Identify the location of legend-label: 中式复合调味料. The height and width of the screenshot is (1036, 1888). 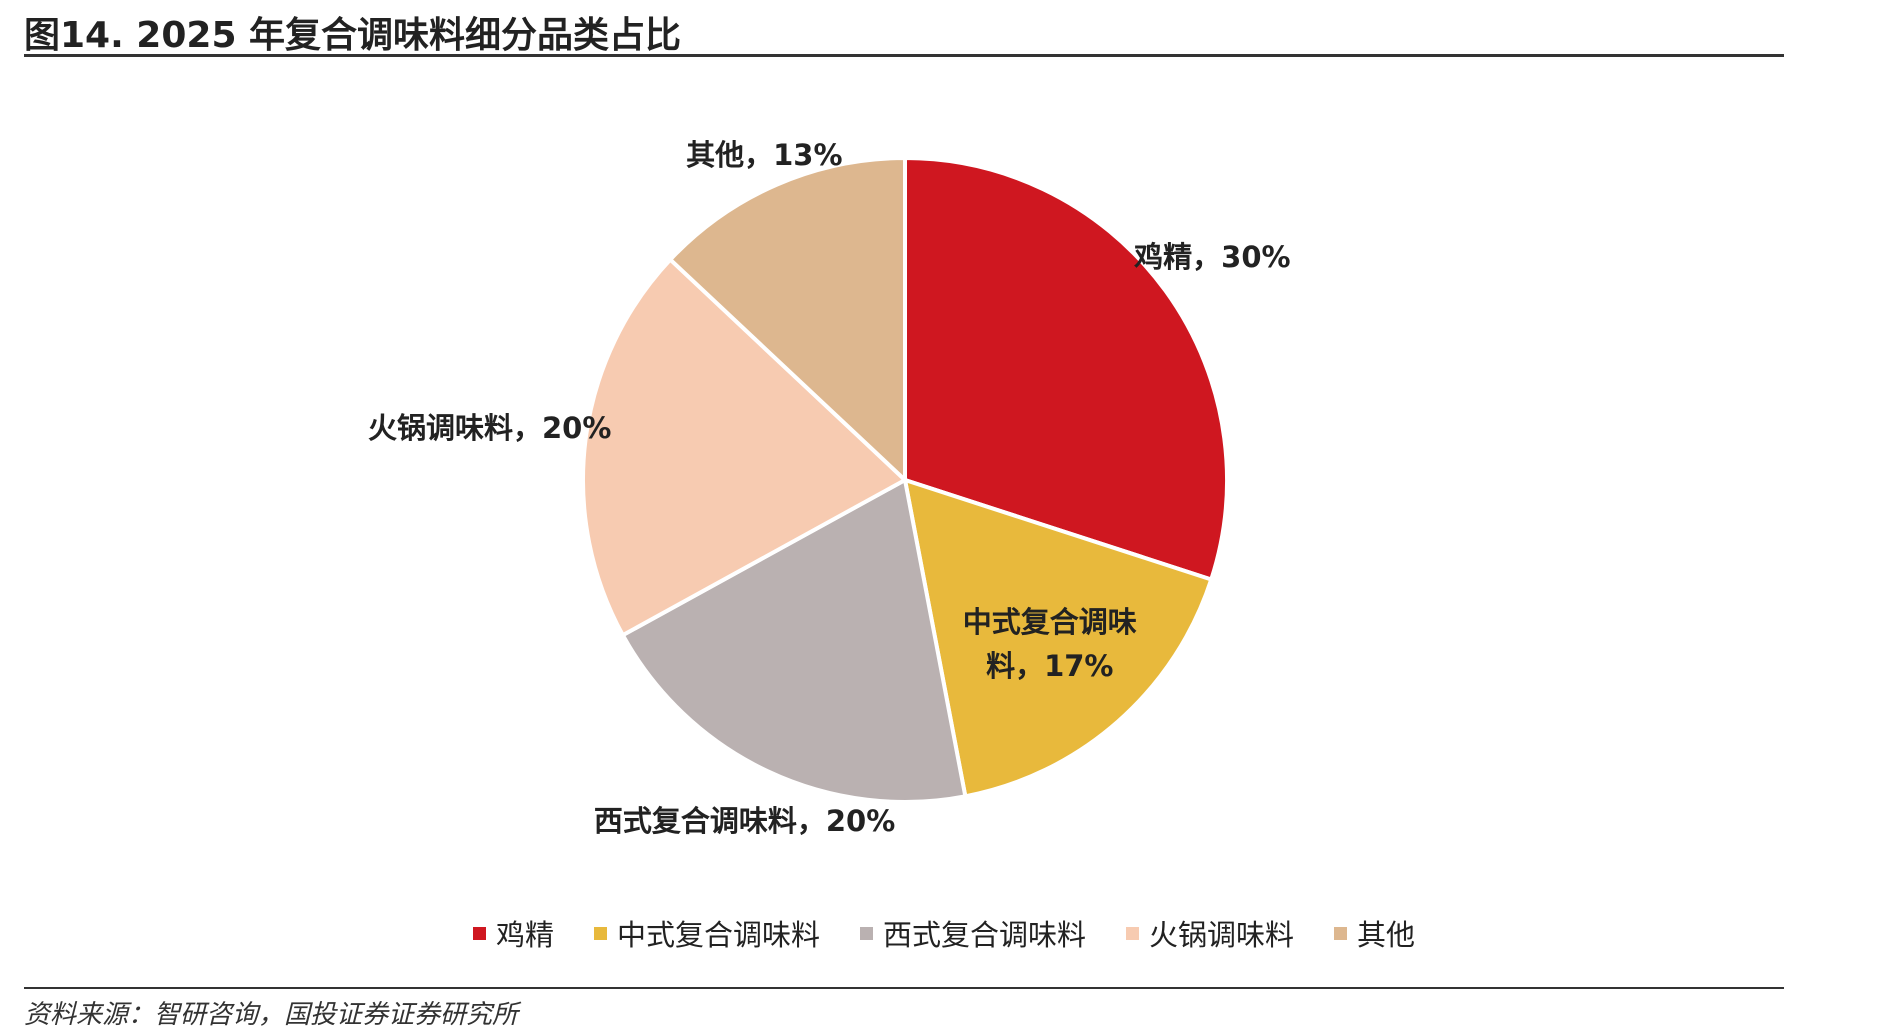
(718, 935).